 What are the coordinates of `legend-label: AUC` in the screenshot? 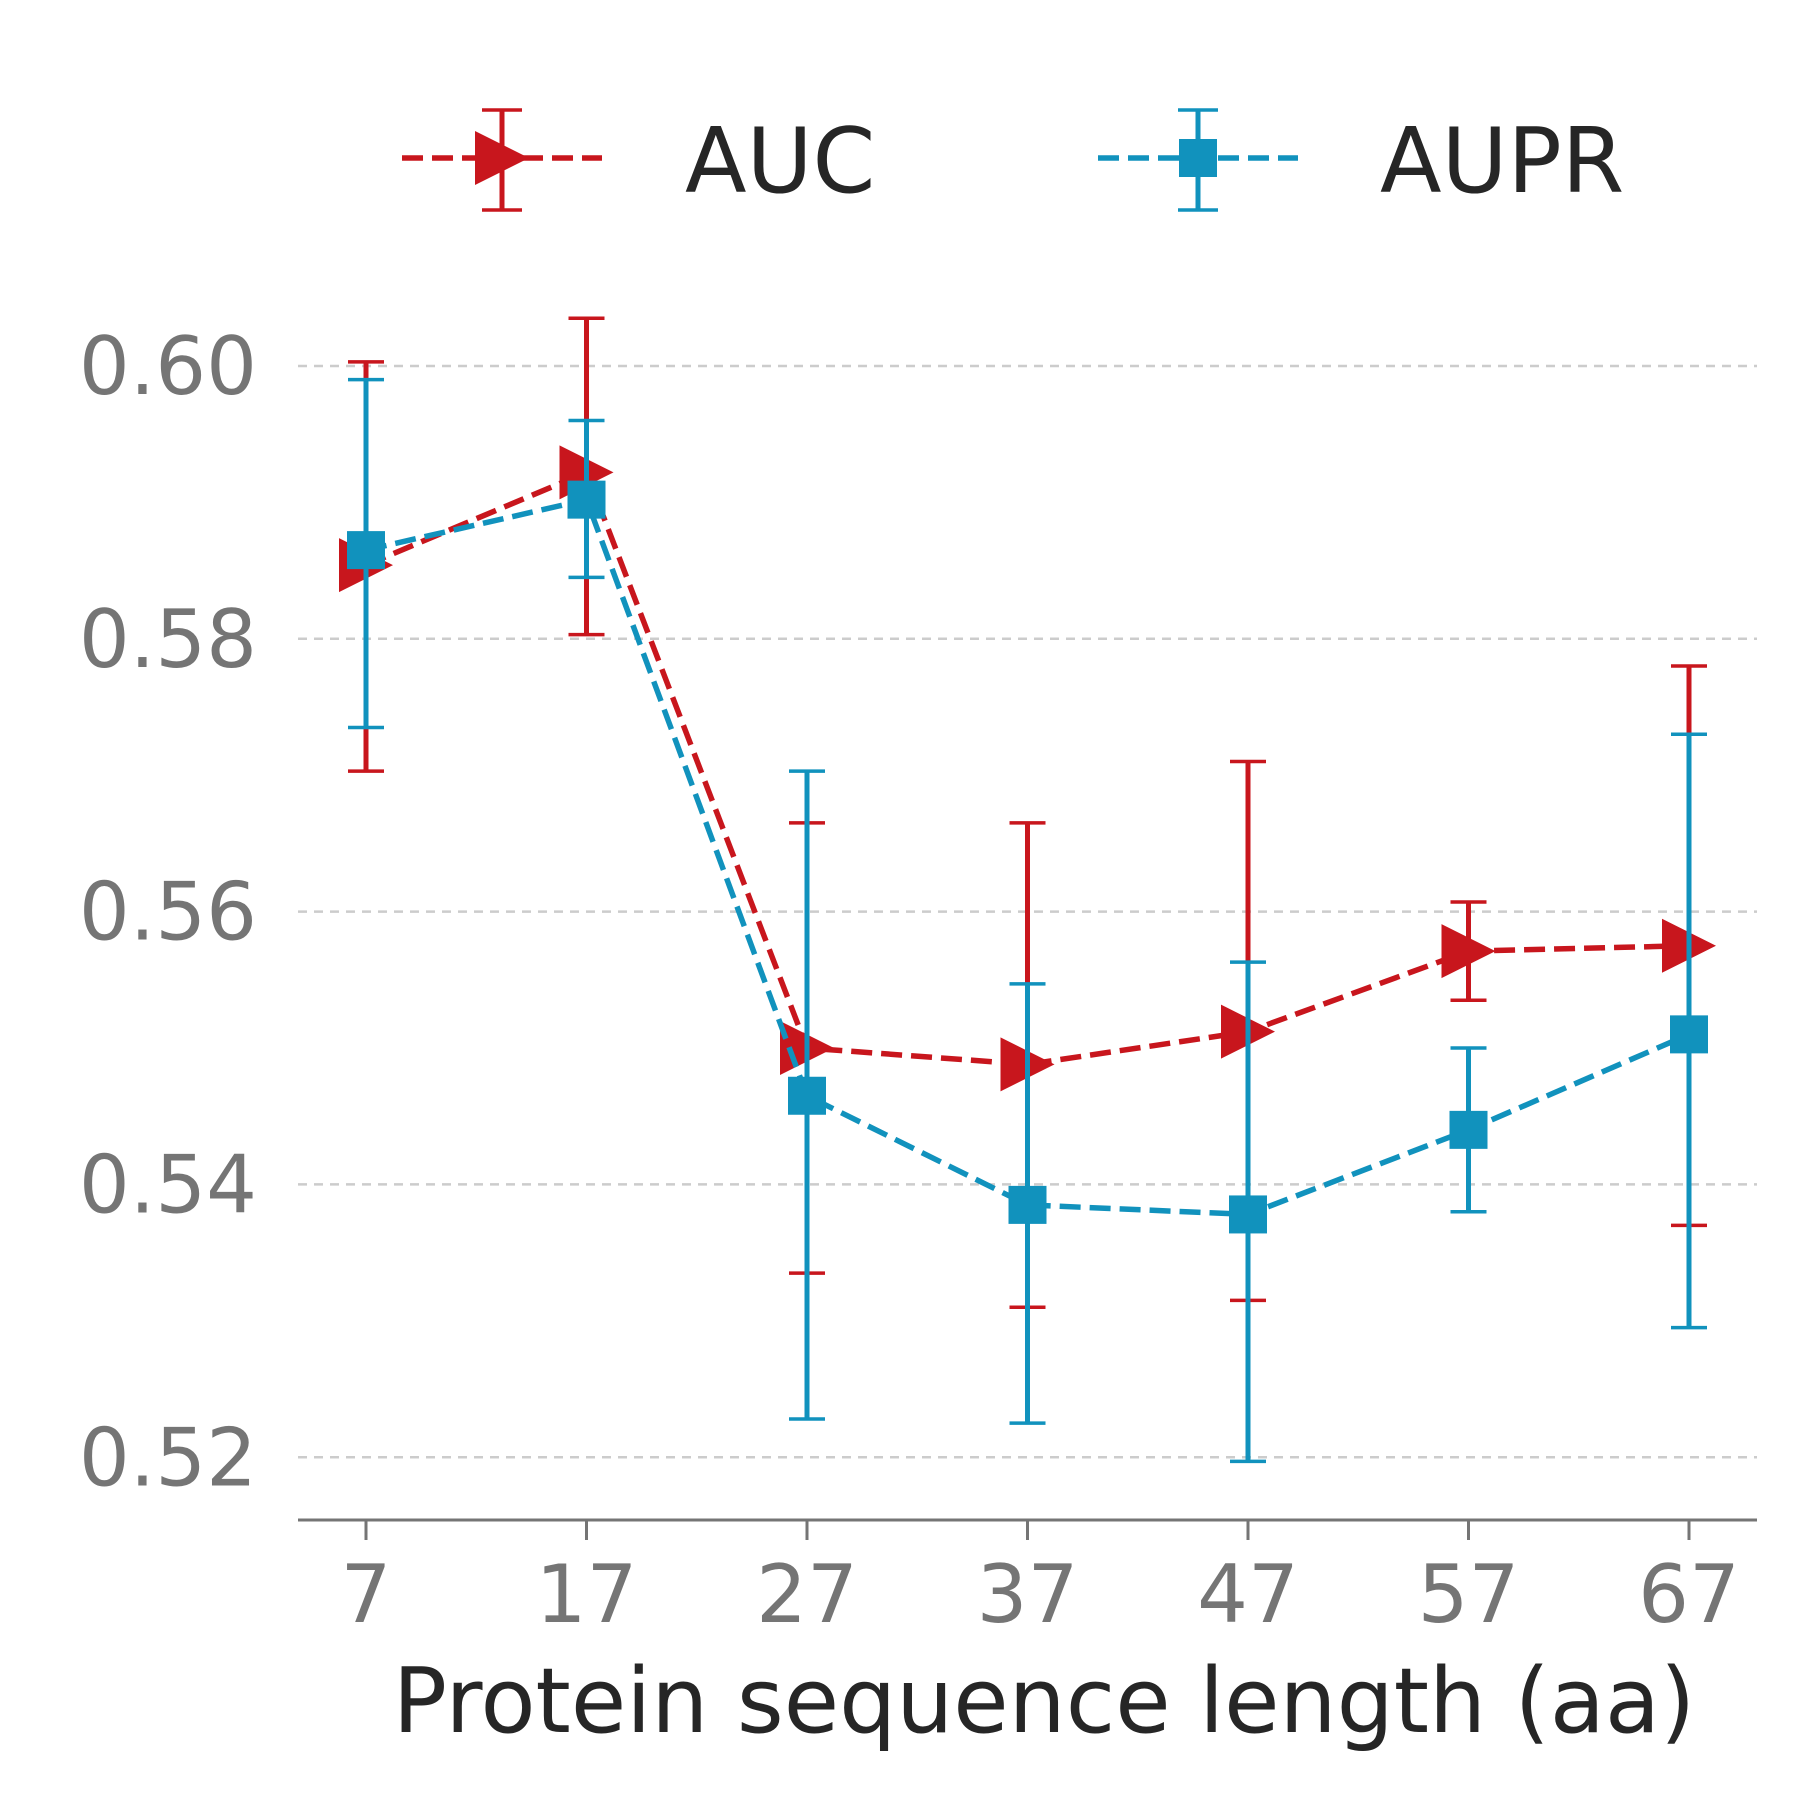 It's located at (780, 161).